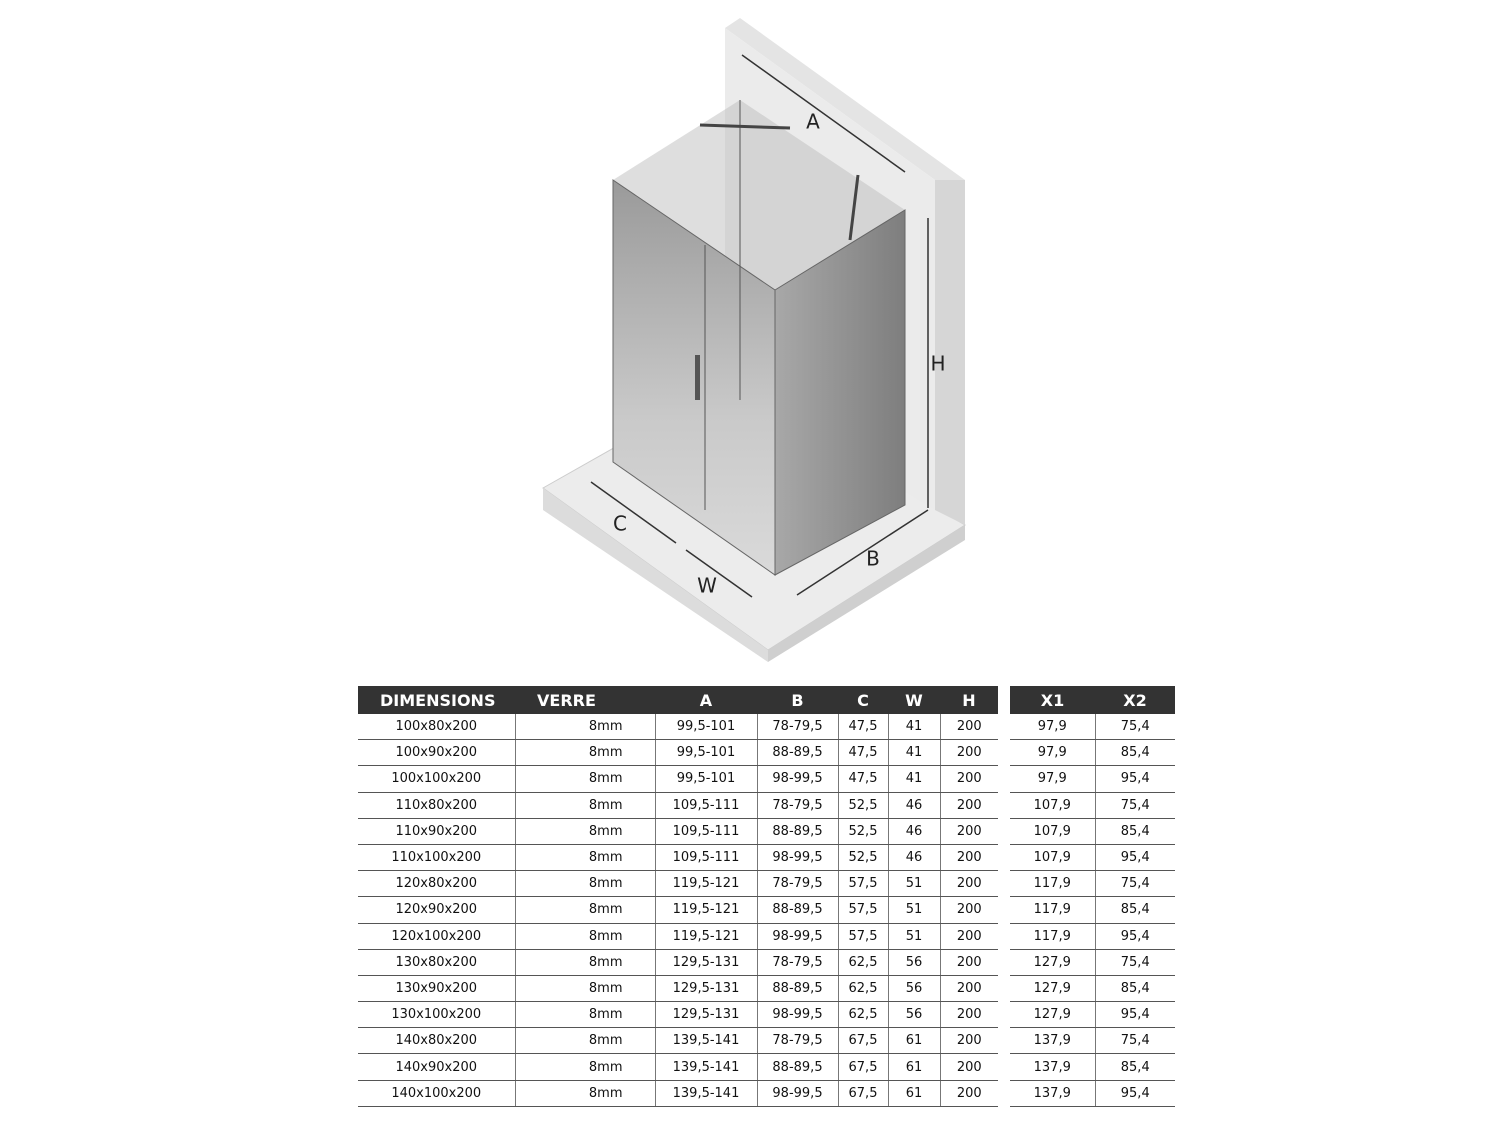  What do you see at coordinates (678, 1067) in the screenshot?
I see `row: 140x90x200 8mm 139,5-141 88-89,5 67,5 61 200` at bounding box center [678, 1067].